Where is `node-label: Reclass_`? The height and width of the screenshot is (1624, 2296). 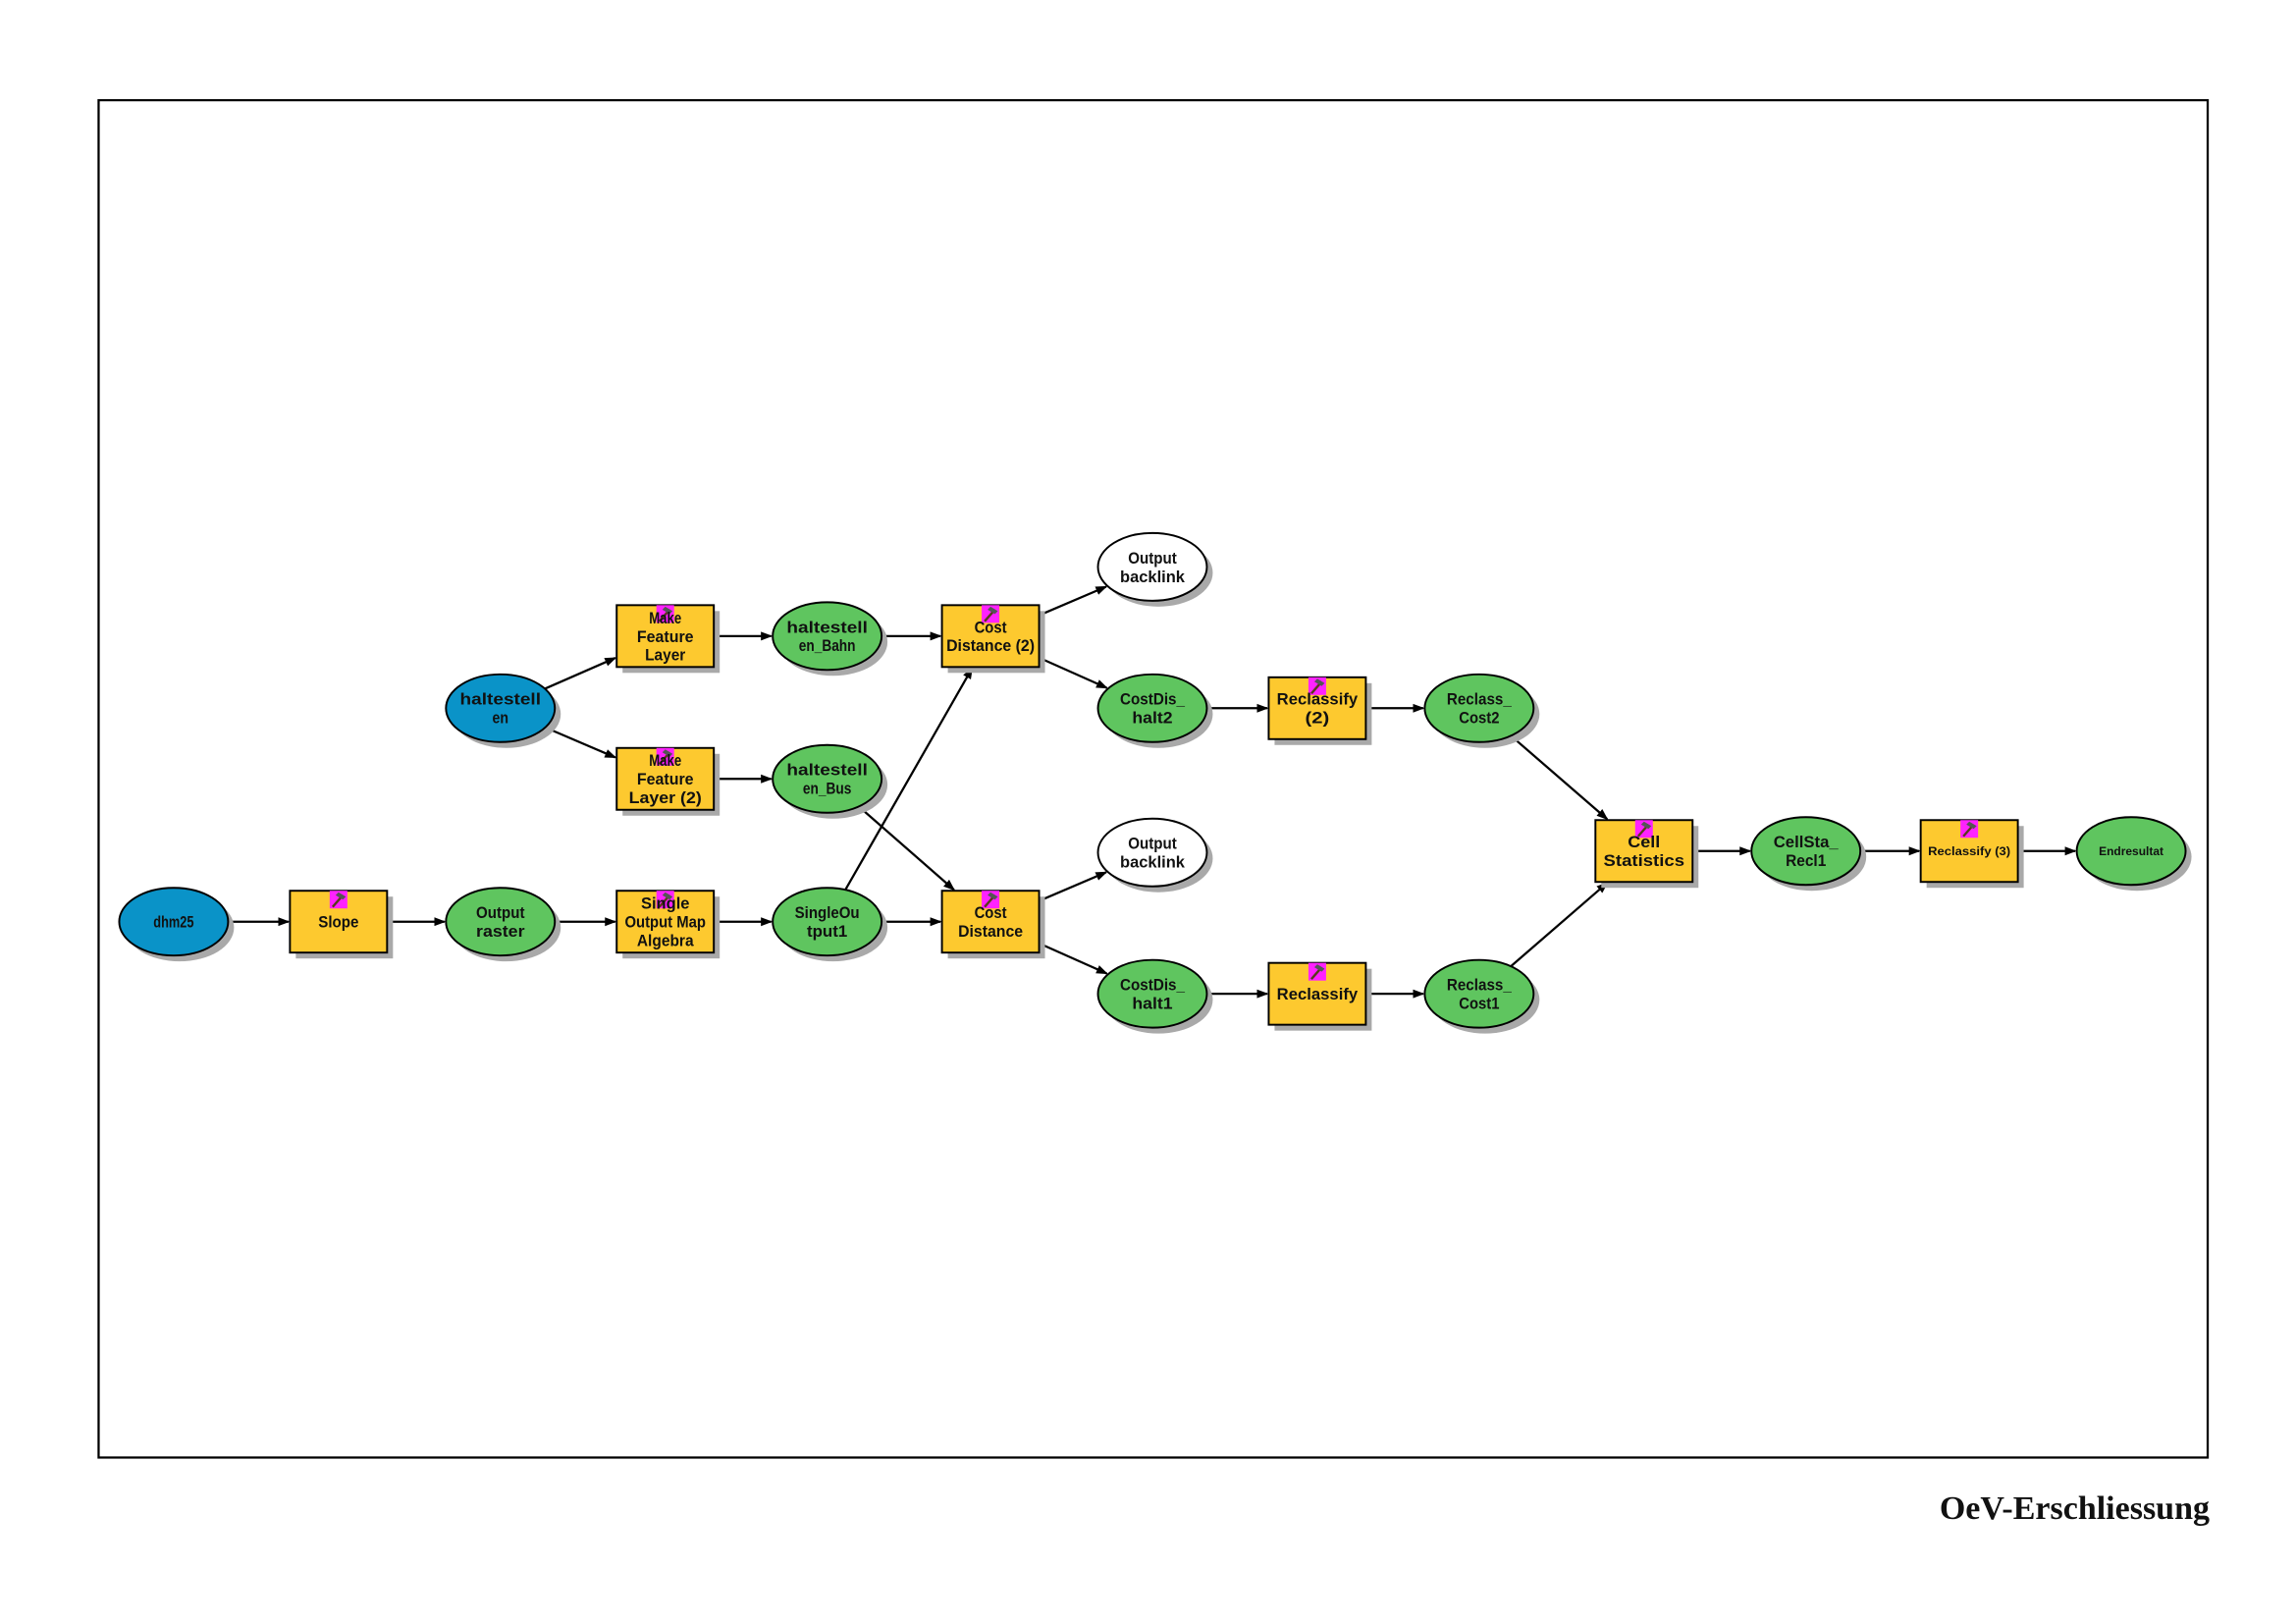 node-label: Reclass_ is located at coordinates (1480, 986).